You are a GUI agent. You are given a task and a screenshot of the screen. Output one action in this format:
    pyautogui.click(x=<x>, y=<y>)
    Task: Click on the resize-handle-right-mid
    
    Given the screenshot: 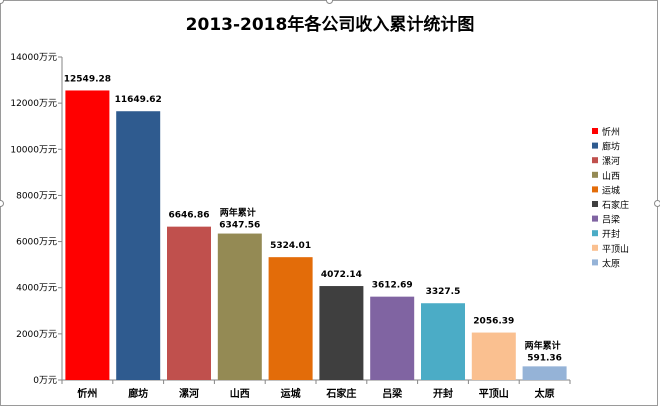 What is the action you would take?
    pyautogui.click(x=657, y=203)
    